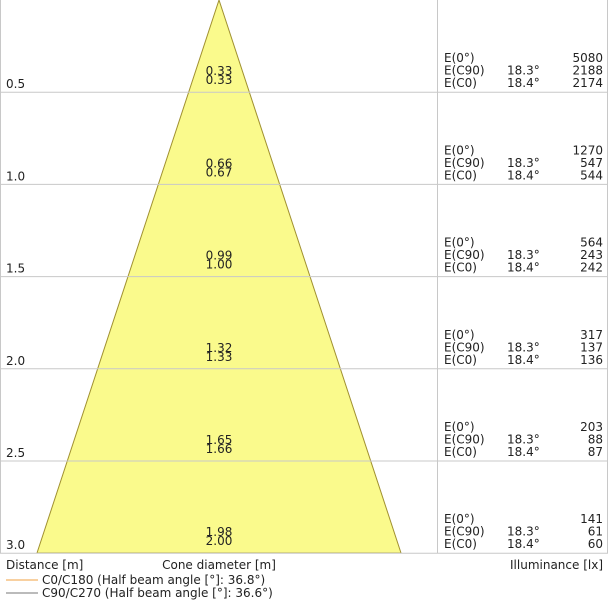  What do you see at coordinates (219, 440) in the screenshot?
I see `cone-diameter: 1.65` at bounding box center [219, 440].